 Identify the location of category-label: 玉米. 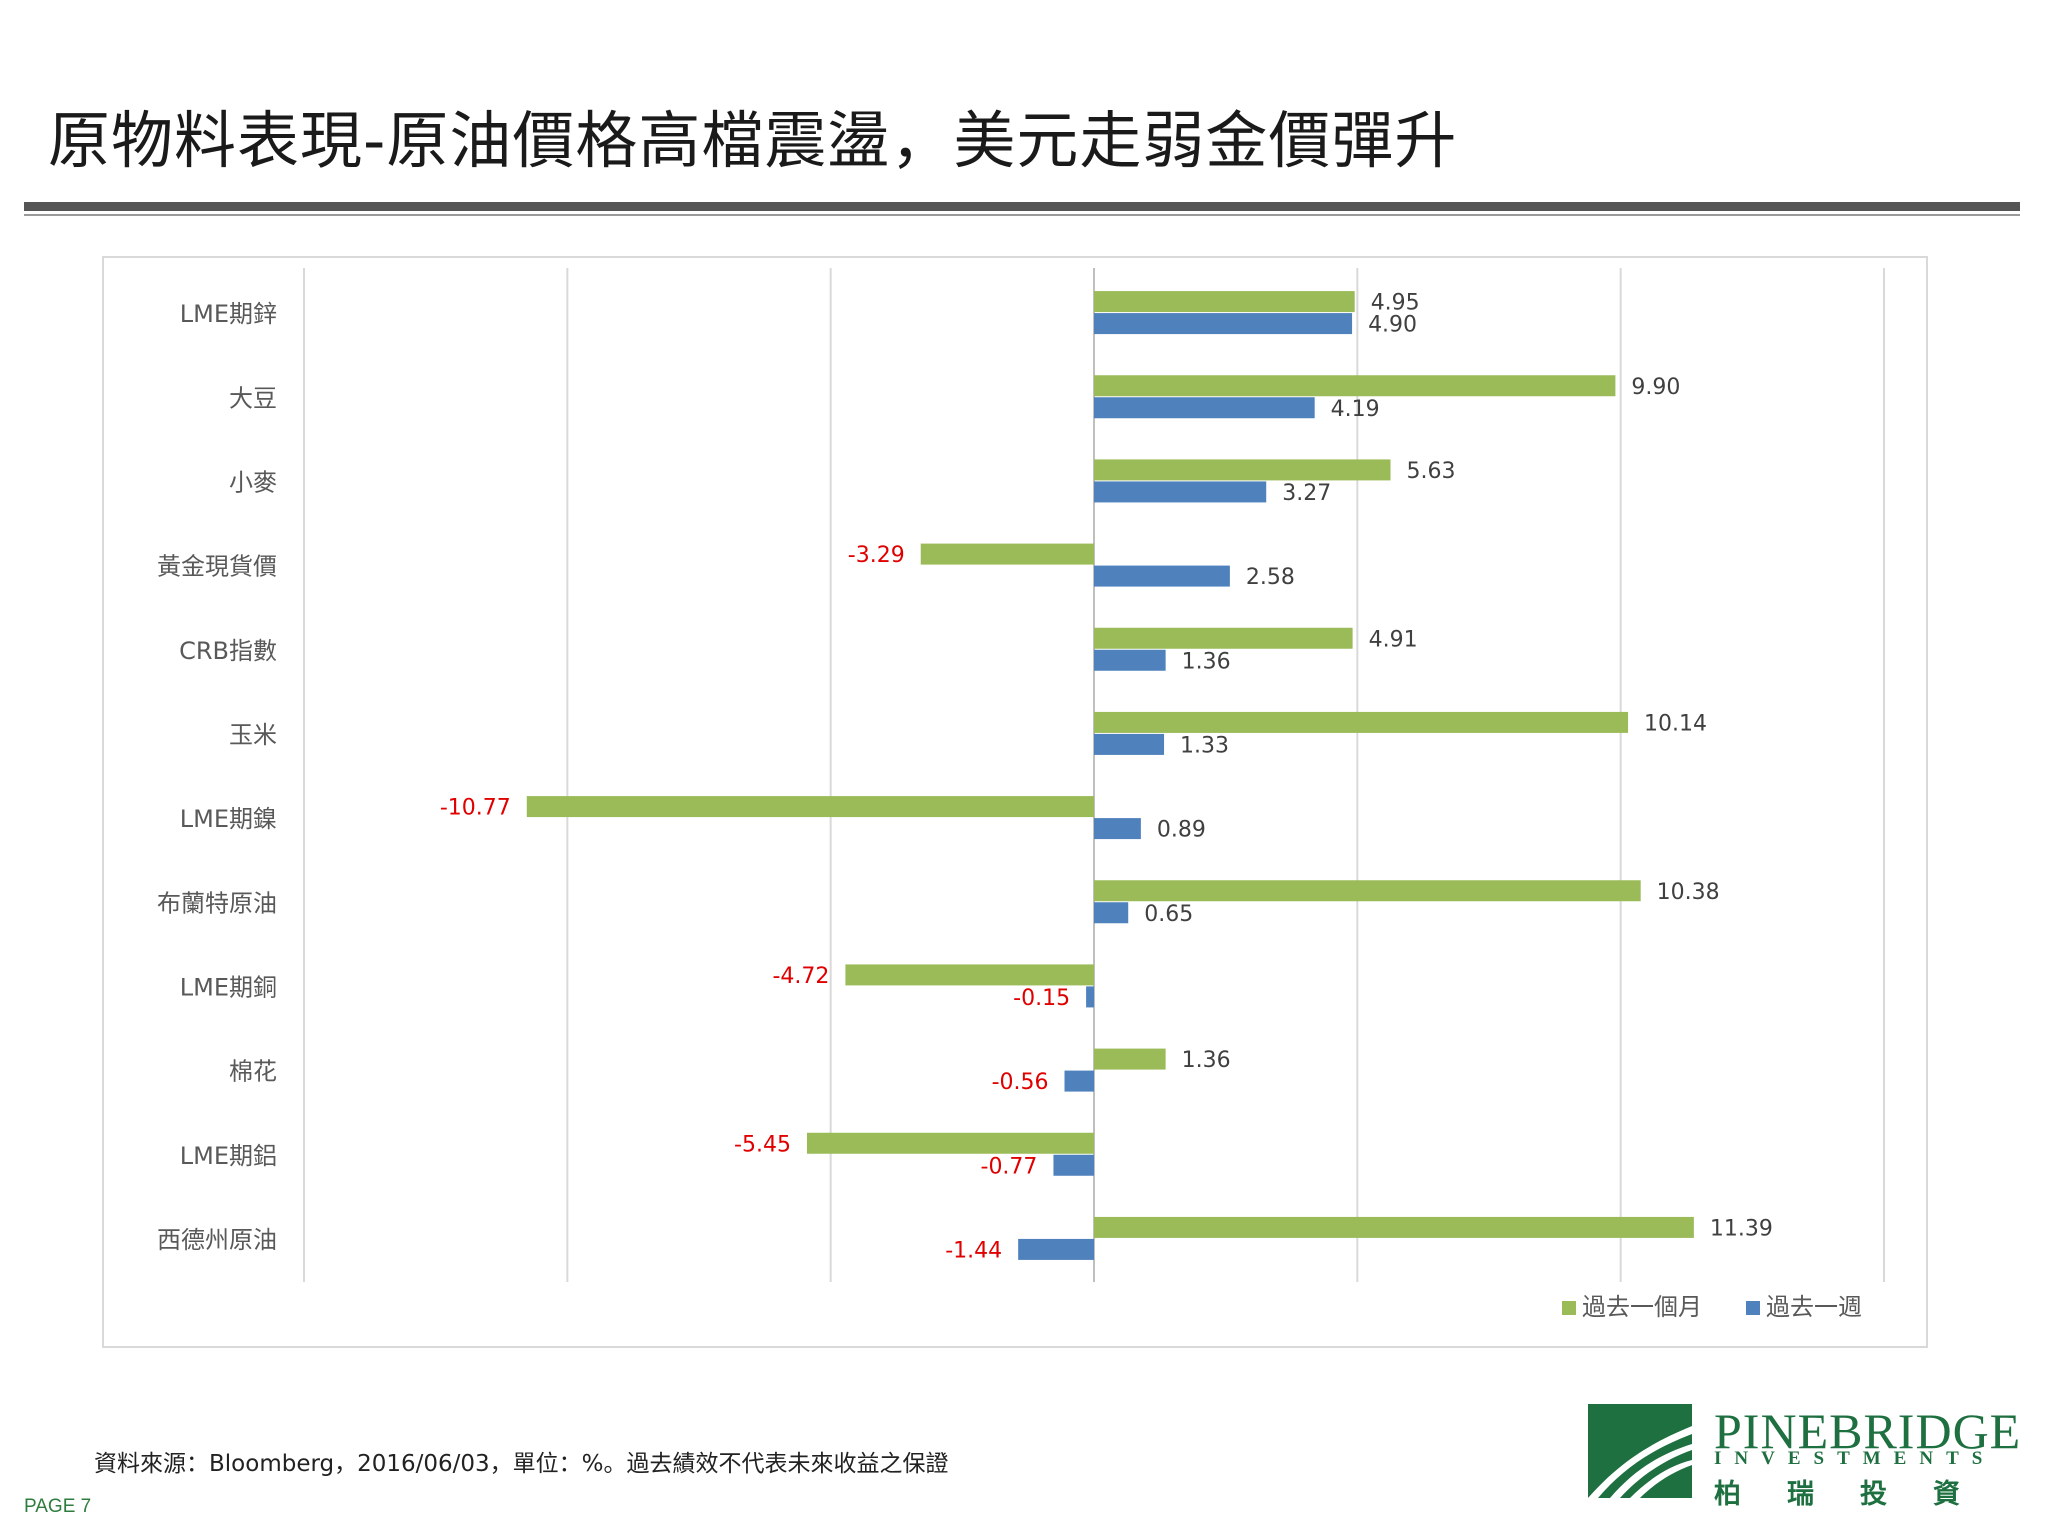
(253, 735).